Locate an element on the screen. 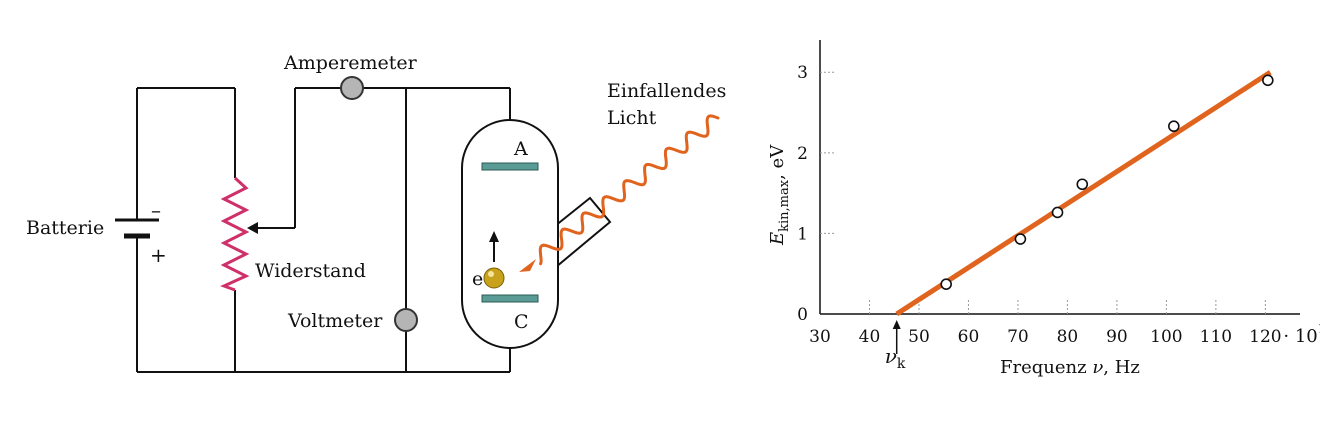  y-ticks: 0 1 2 3 is located at coordinates (815, 194).